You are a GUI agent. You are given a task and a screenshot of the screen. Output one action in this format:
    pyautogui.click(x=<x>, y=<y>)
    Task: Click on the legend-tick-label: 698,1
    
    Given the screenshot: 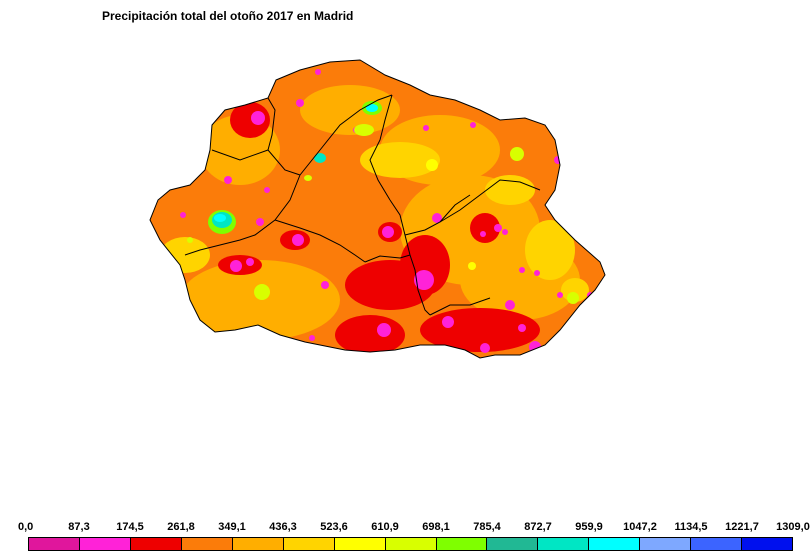 What is the action you would take?
    pyautogui.click(x=436, y=527)
    